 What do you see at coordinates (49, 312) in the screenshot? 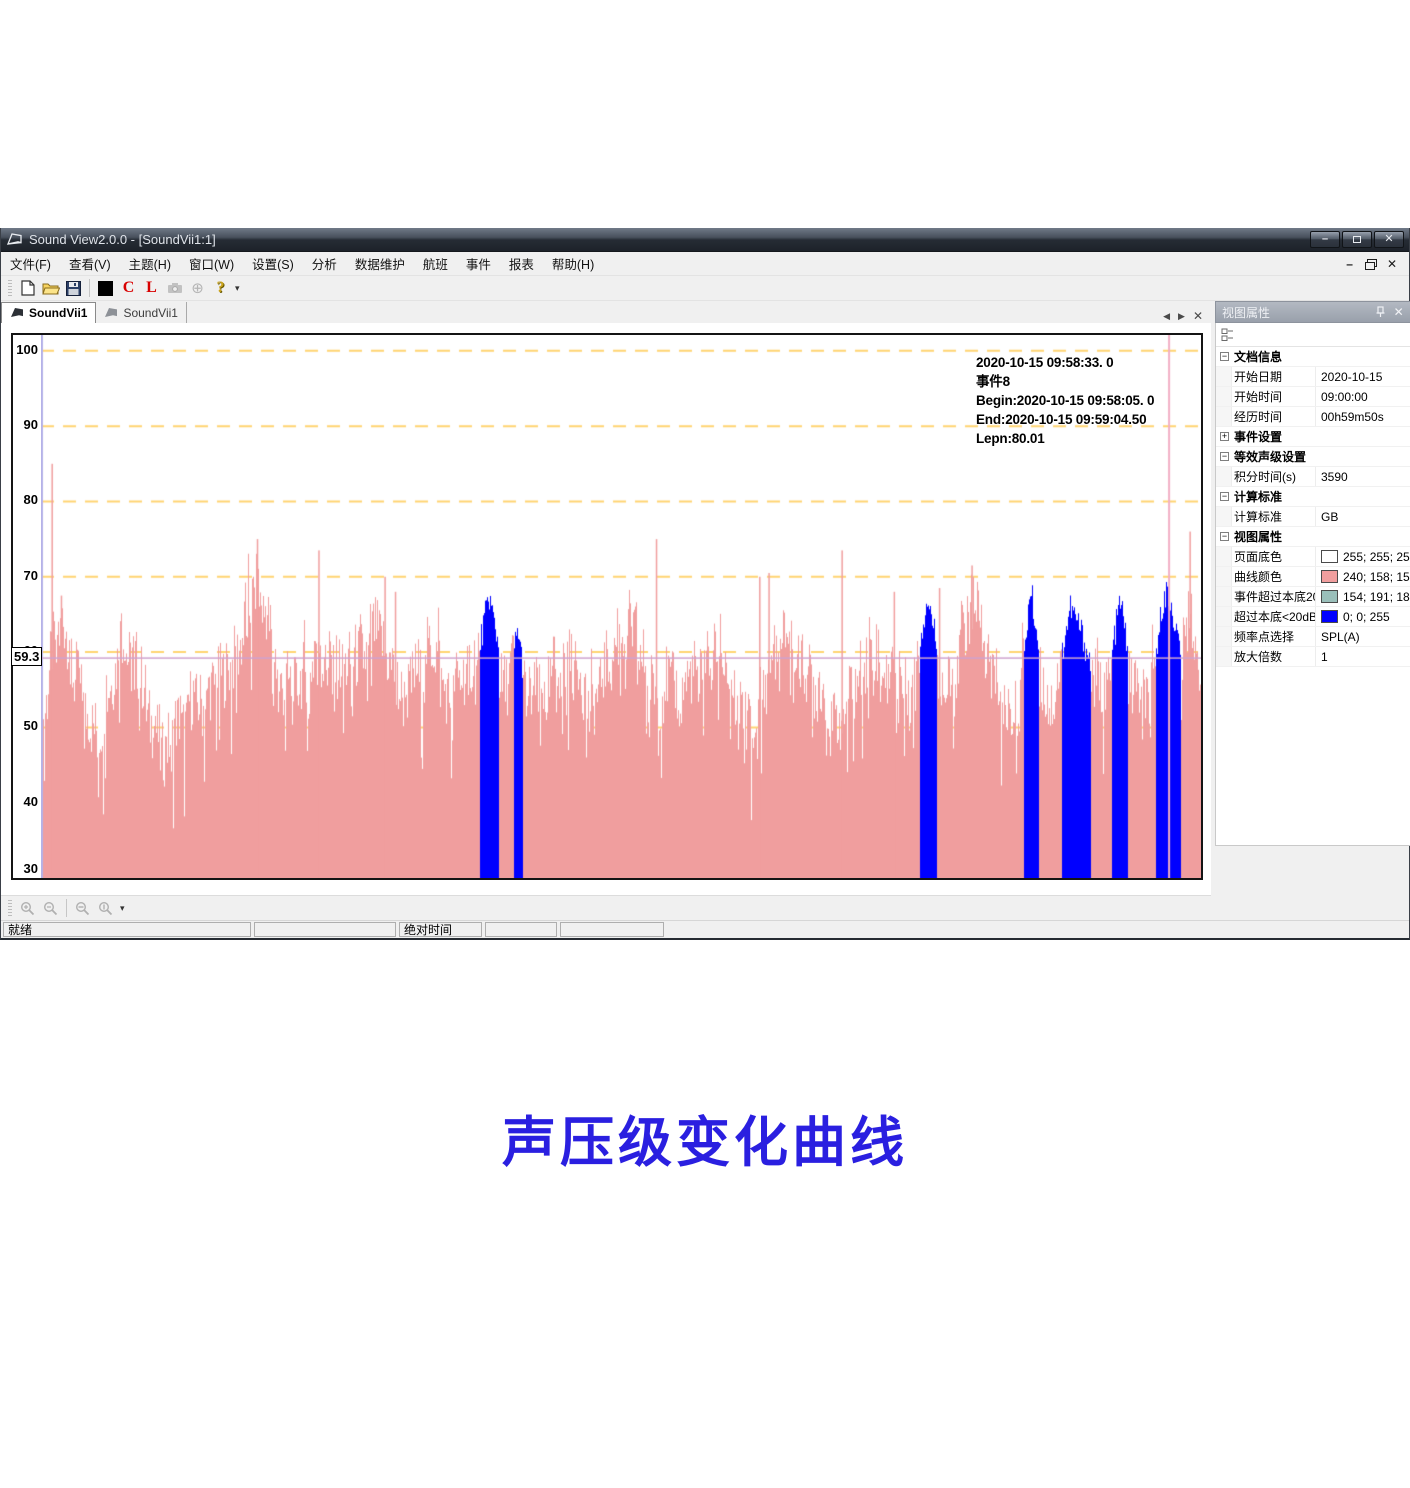
I see `tab-soundvii1-0: SoundVii1` at bounding box center [49, 312].